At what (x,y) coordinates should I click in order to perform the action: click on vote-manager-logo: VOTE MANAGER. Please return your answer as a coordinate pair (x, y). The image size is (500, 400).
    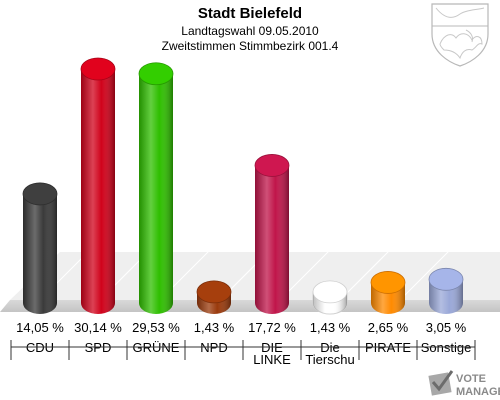
    Looking at the image, I should click on (464, 384).